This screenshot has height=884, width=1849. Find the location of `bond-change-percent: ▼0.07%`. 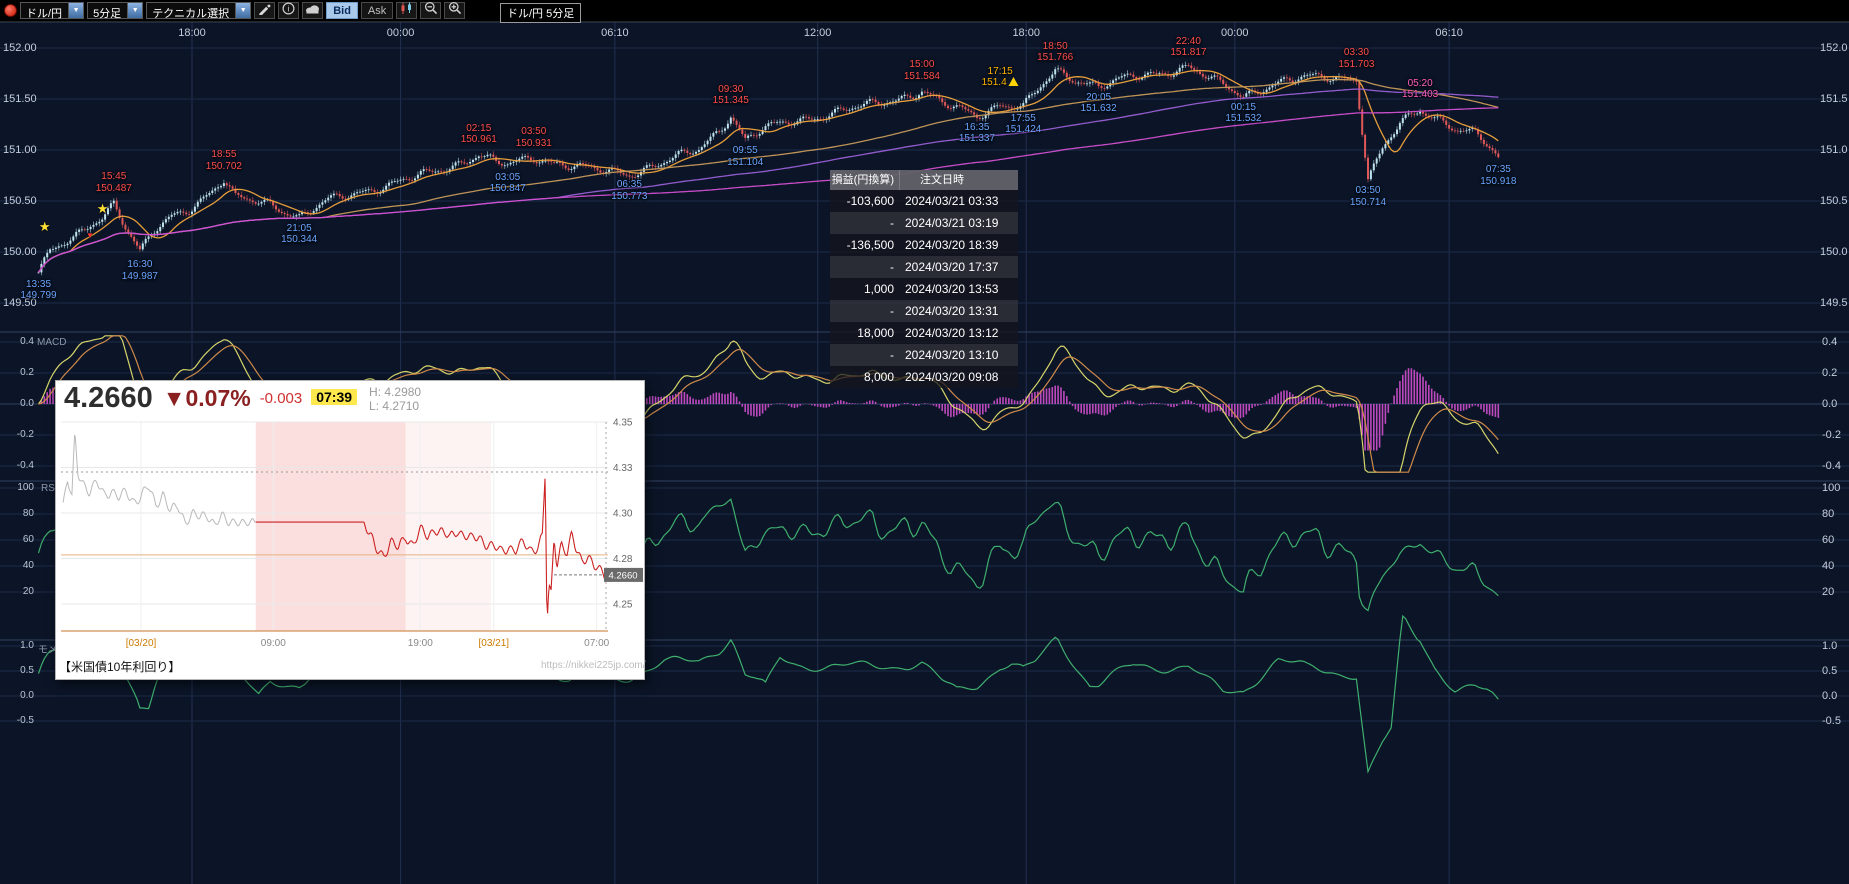

bond-change-percent: ▼0.07% is located at coordinates (206, 398).